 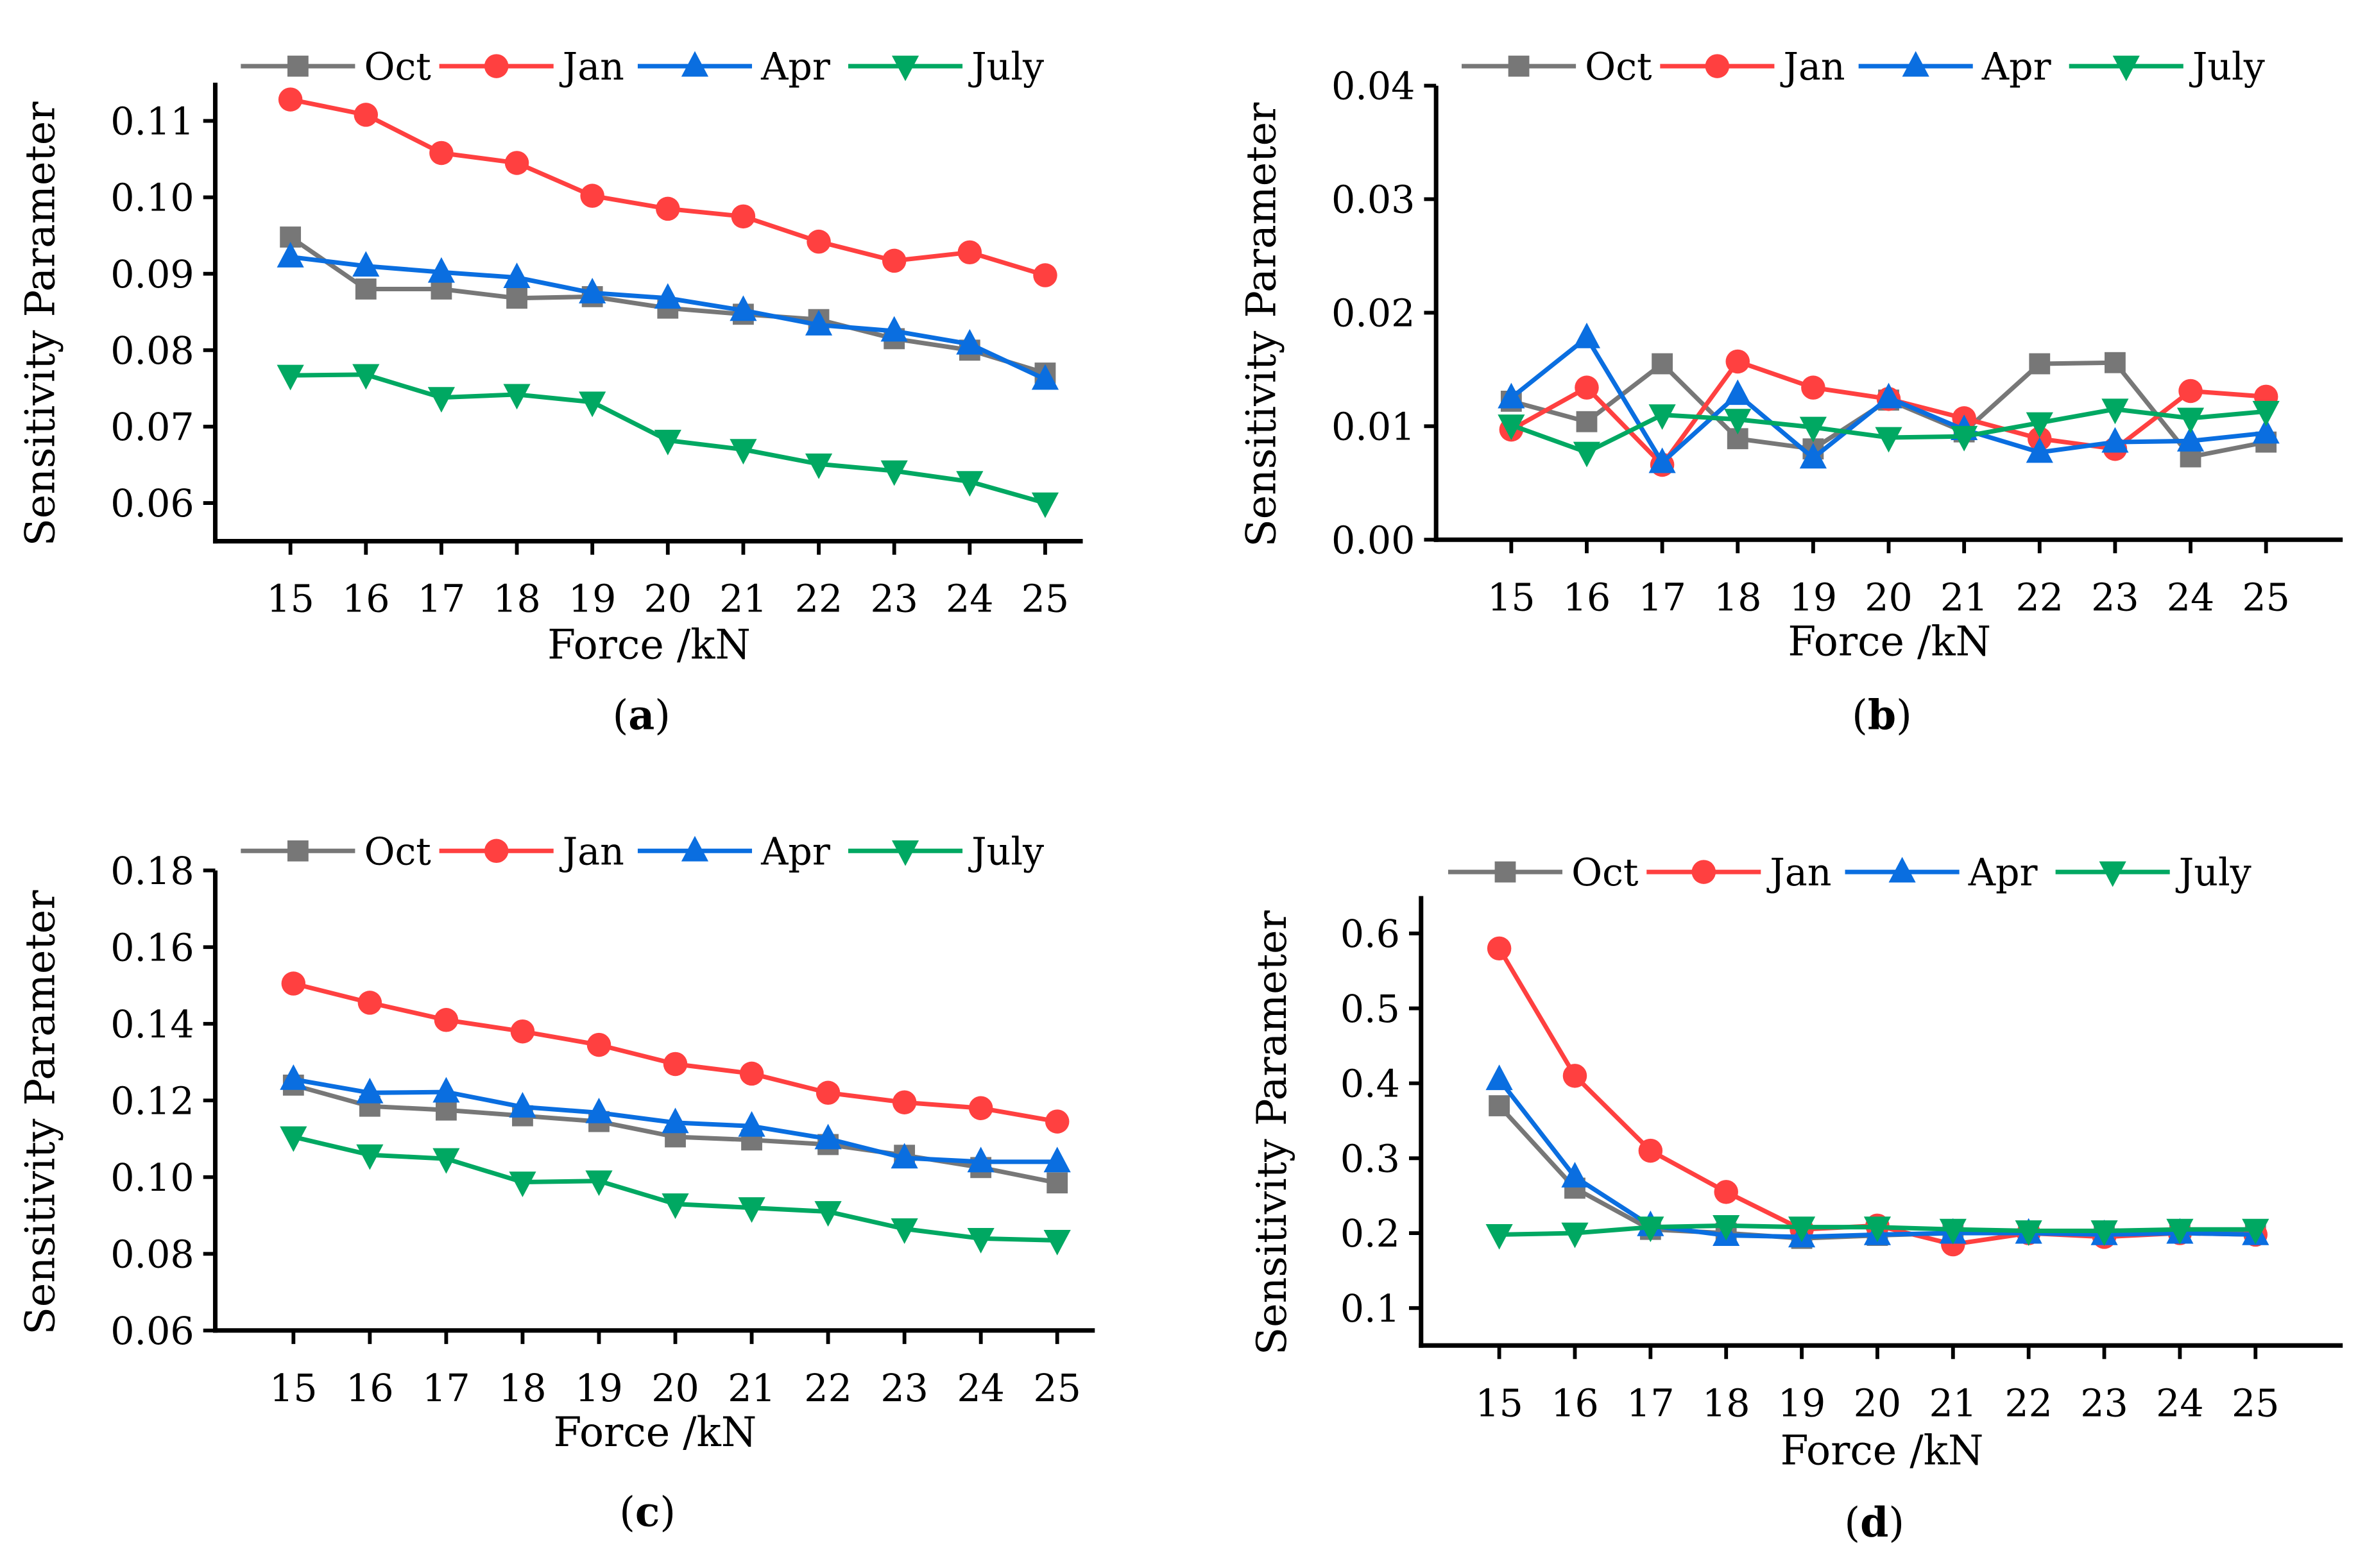 I want to click on y-tick-label: 0.07, so click(x=152, y=427).